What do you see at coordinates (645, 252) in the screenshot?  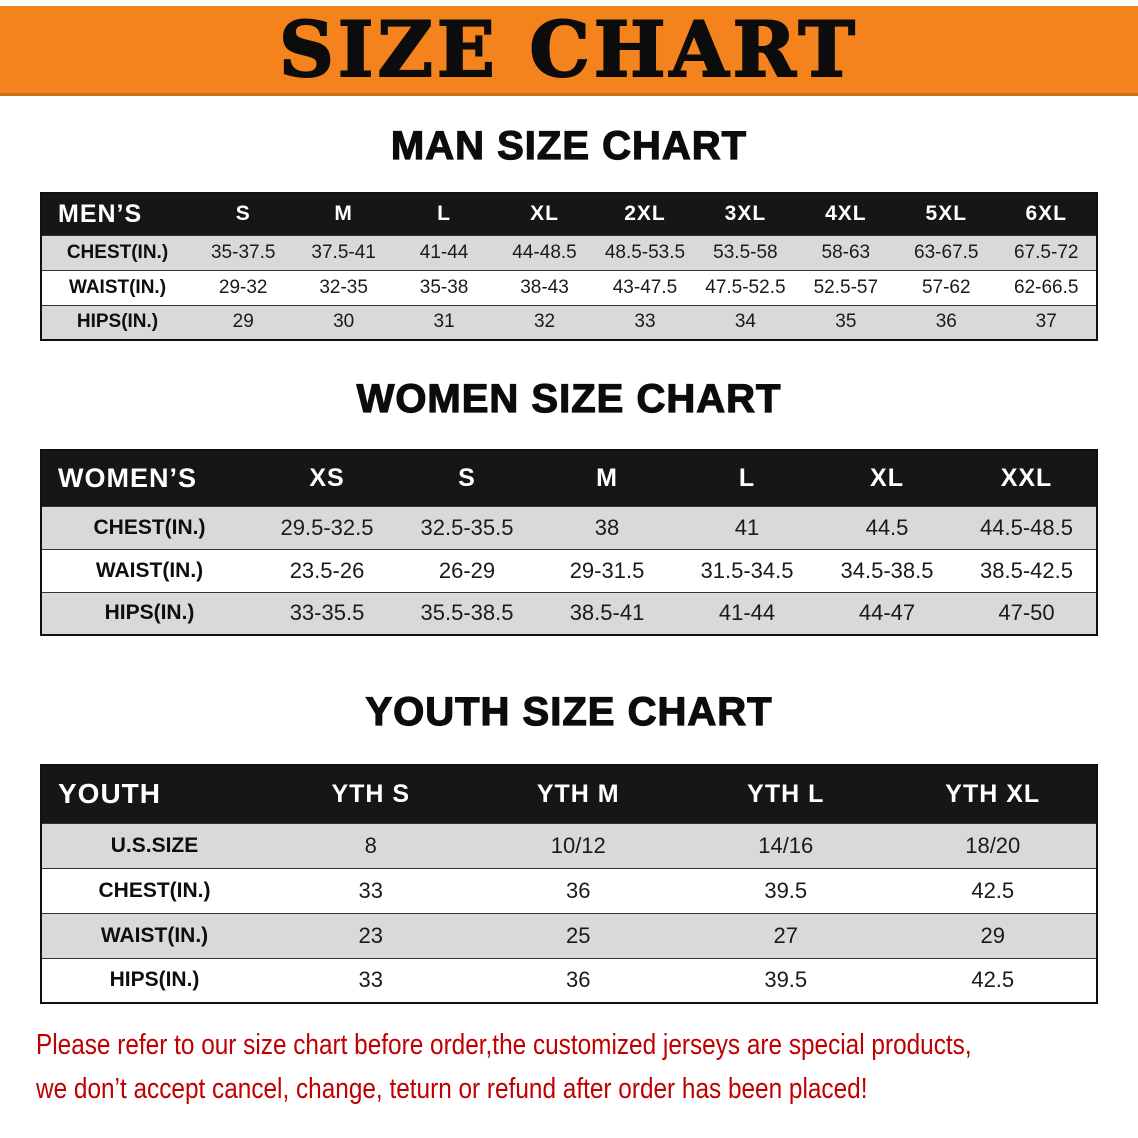 I see `size-value-cell: 48.5-53.5` at bounding box center [645, 252].